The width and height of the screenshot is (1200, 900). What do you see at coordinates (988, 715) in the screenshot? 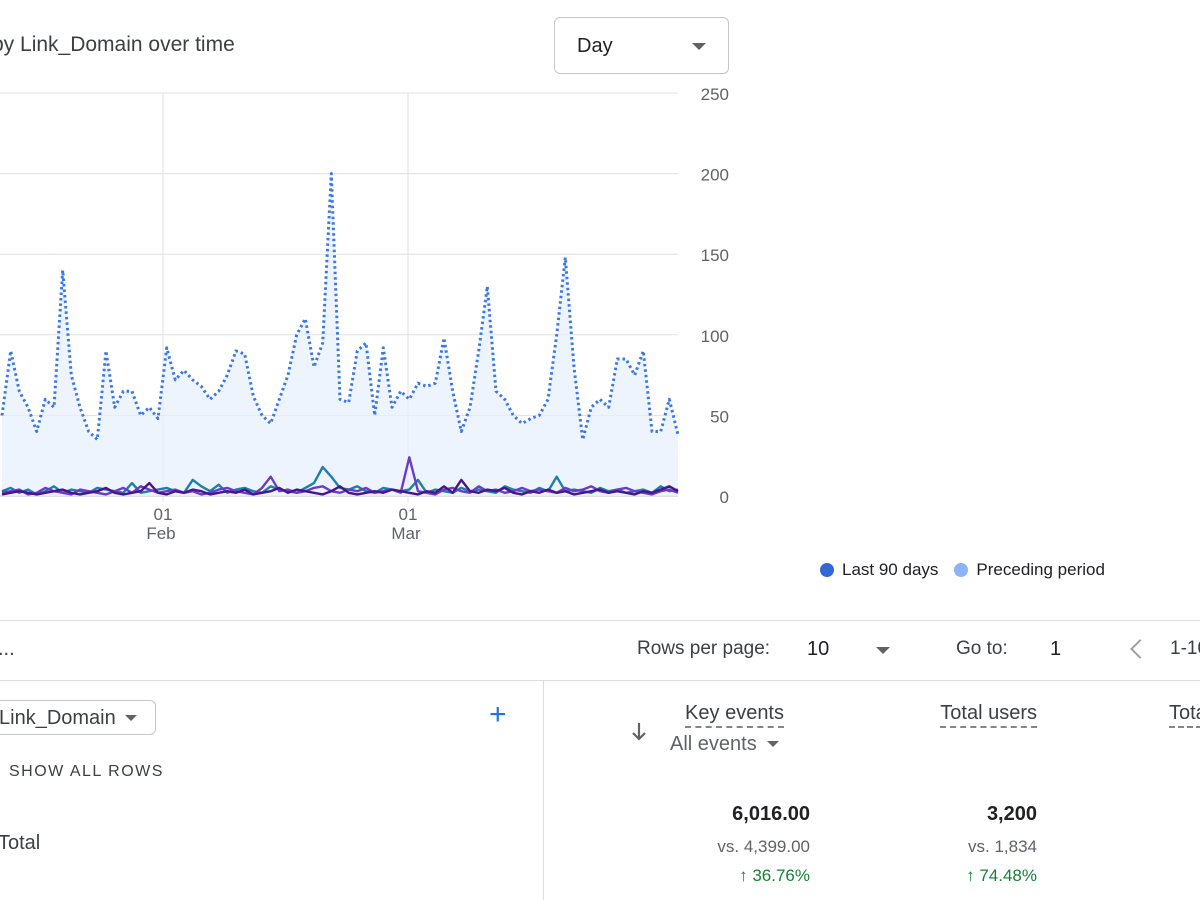
I see `column-header-total-users: Total users` at bounding box center [988, 715].